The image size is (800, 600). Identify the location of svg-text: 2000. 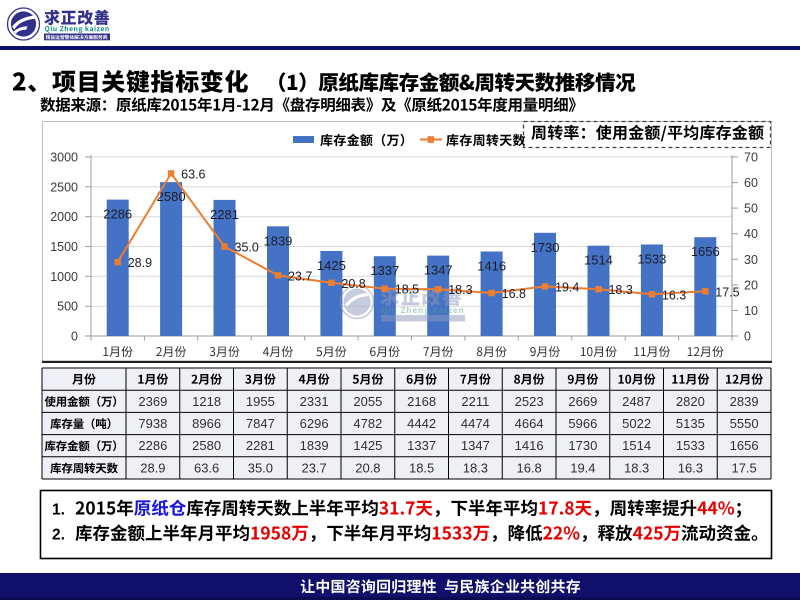
(64, 217).